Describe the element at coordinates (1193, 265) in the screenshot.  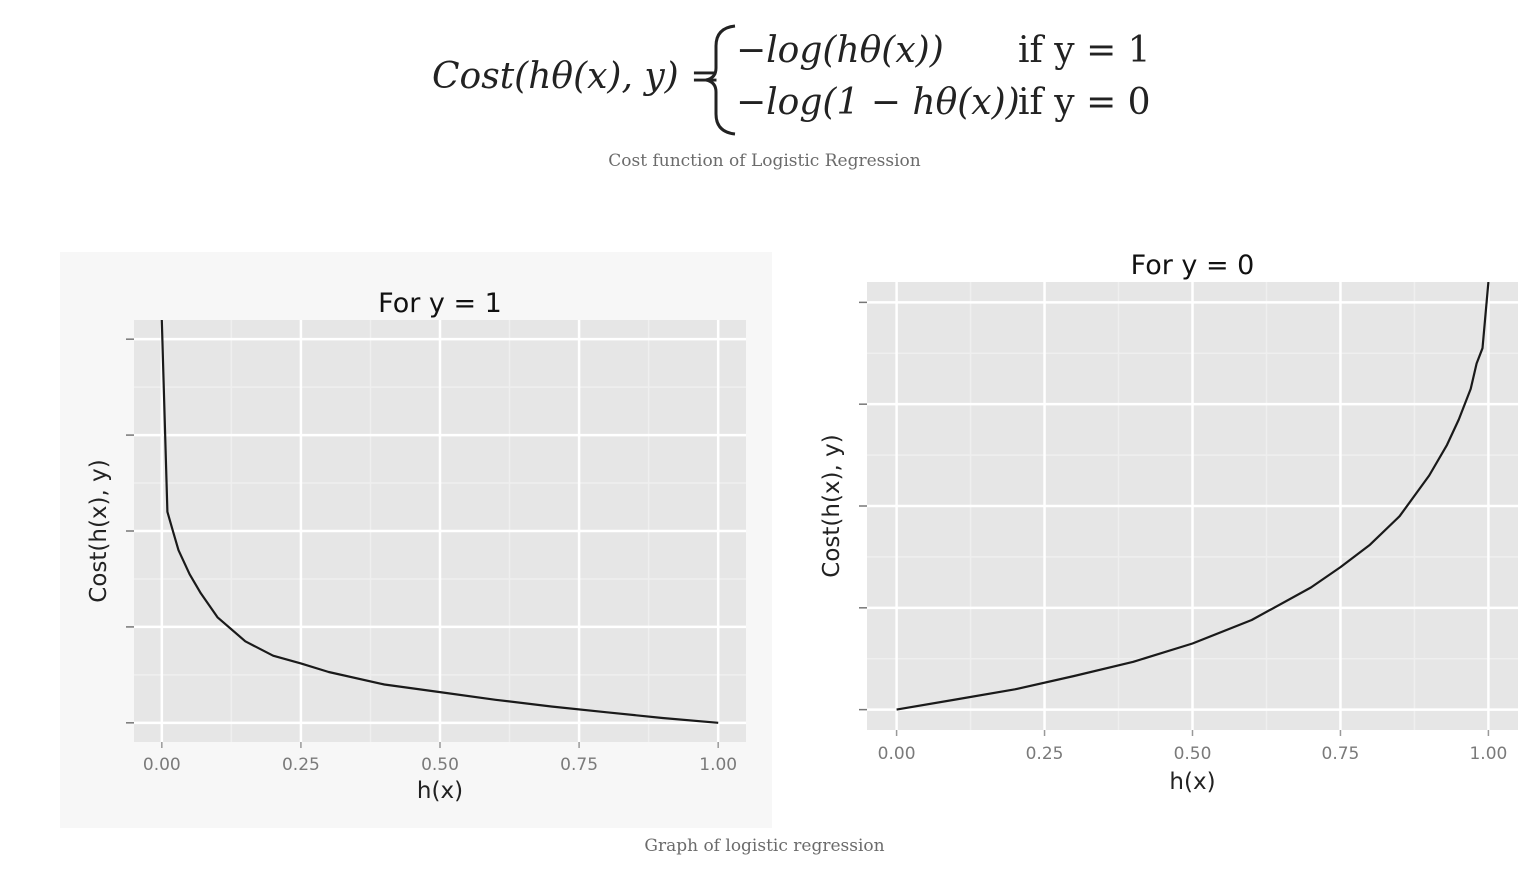
I see `chart-title: For y = 0` at that location.